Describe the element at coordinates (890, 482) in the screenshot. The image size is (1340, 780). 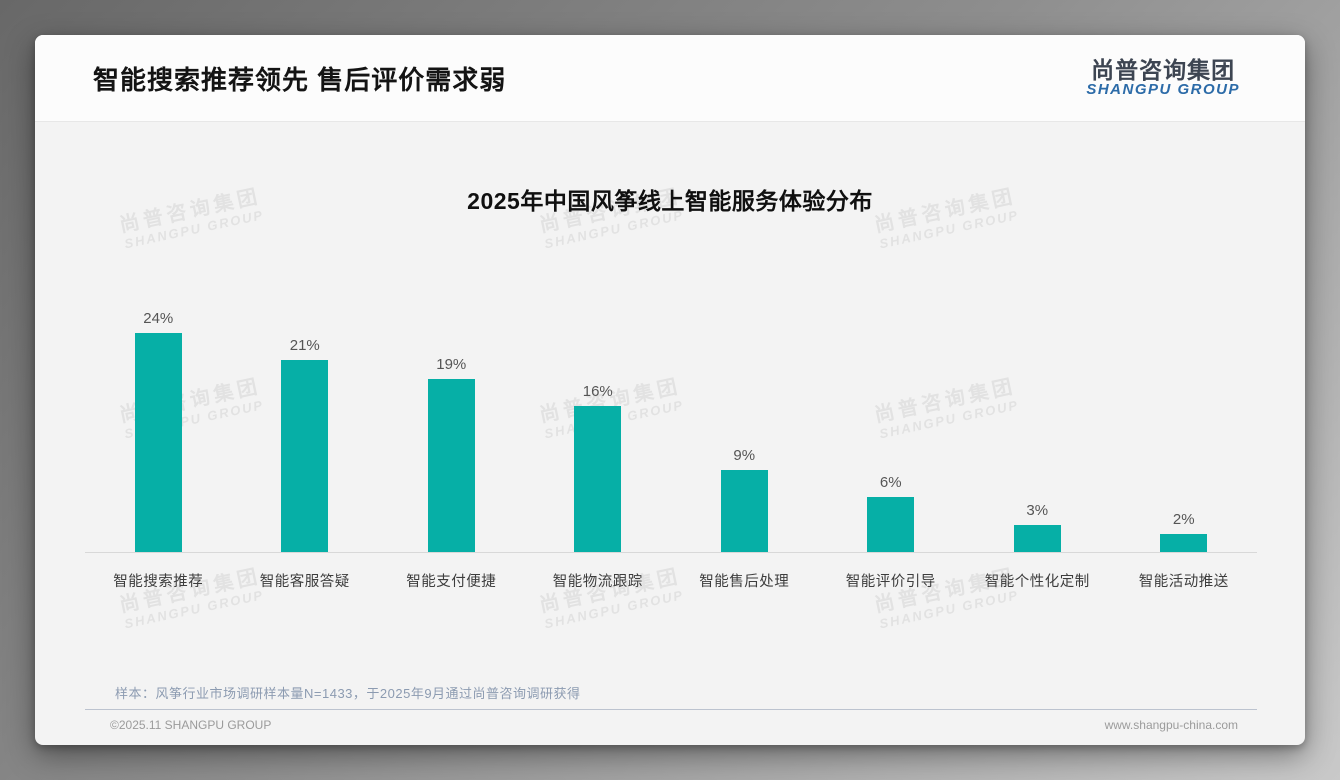
I see `bar-value-label: 6%` at that location.